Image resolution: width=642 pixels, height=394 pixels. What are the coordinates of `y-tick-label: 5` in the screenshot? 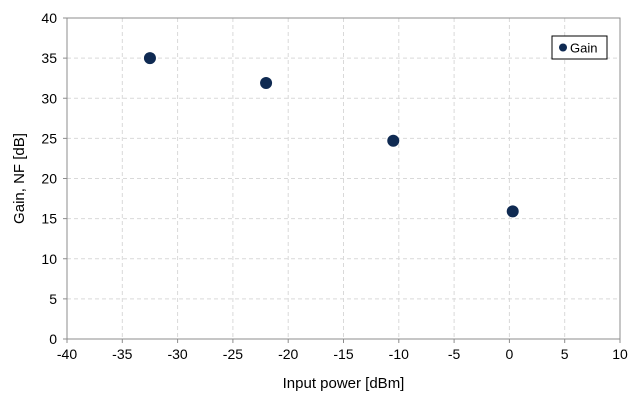 It's located at (53, 299).